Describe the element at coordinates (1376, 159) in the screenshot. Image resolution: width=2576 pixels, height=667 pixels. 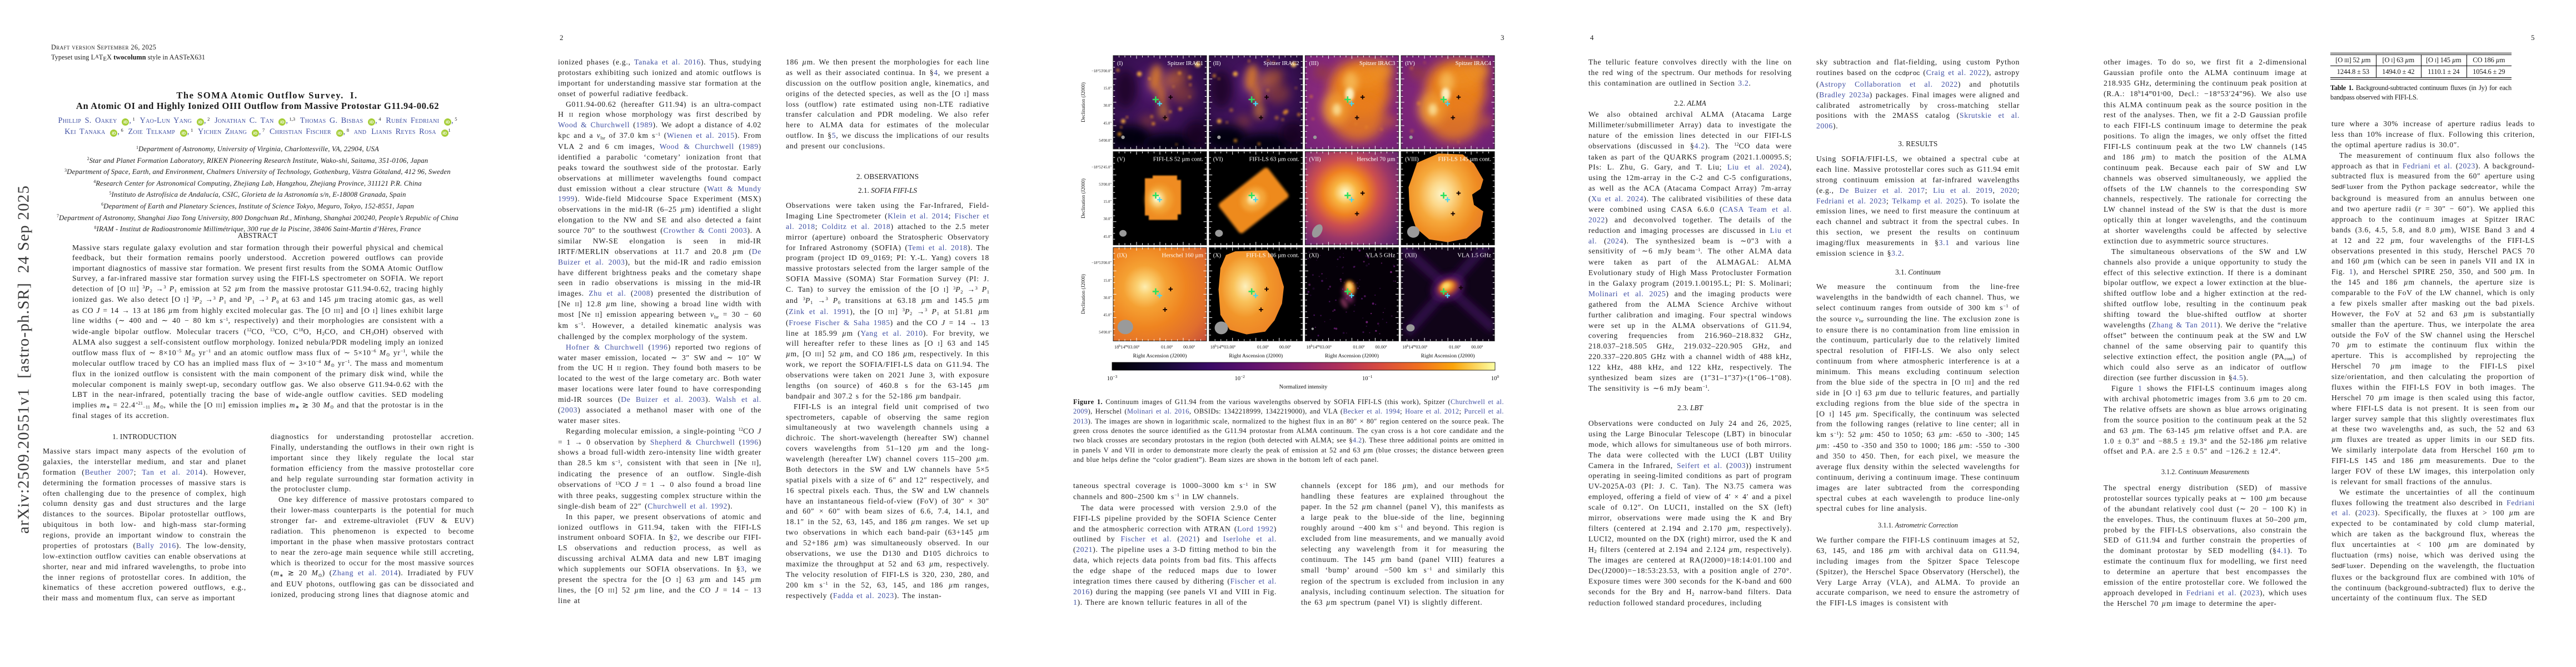
I see `svg-text: Herschel 70 µm` at that location.